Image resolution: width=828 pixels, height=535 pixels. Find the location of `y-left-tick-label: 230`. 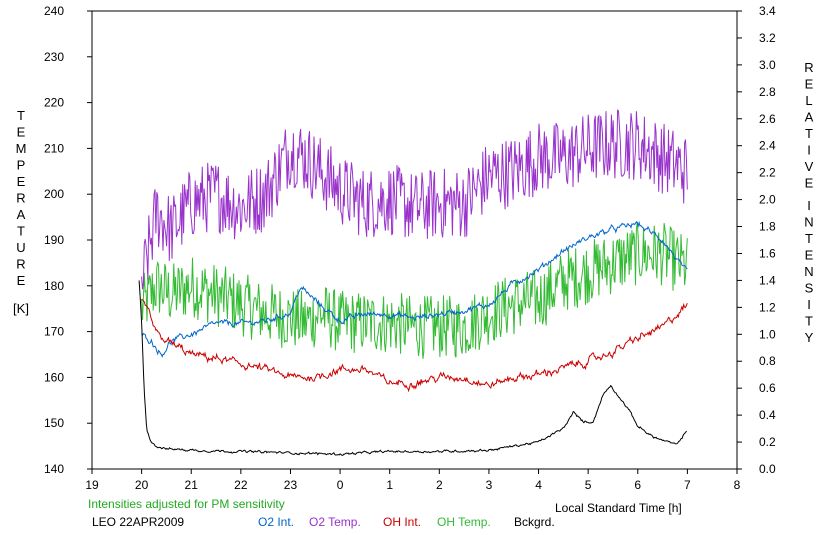

y-left-tick-label: 230 is located at coordinates (54, 57).